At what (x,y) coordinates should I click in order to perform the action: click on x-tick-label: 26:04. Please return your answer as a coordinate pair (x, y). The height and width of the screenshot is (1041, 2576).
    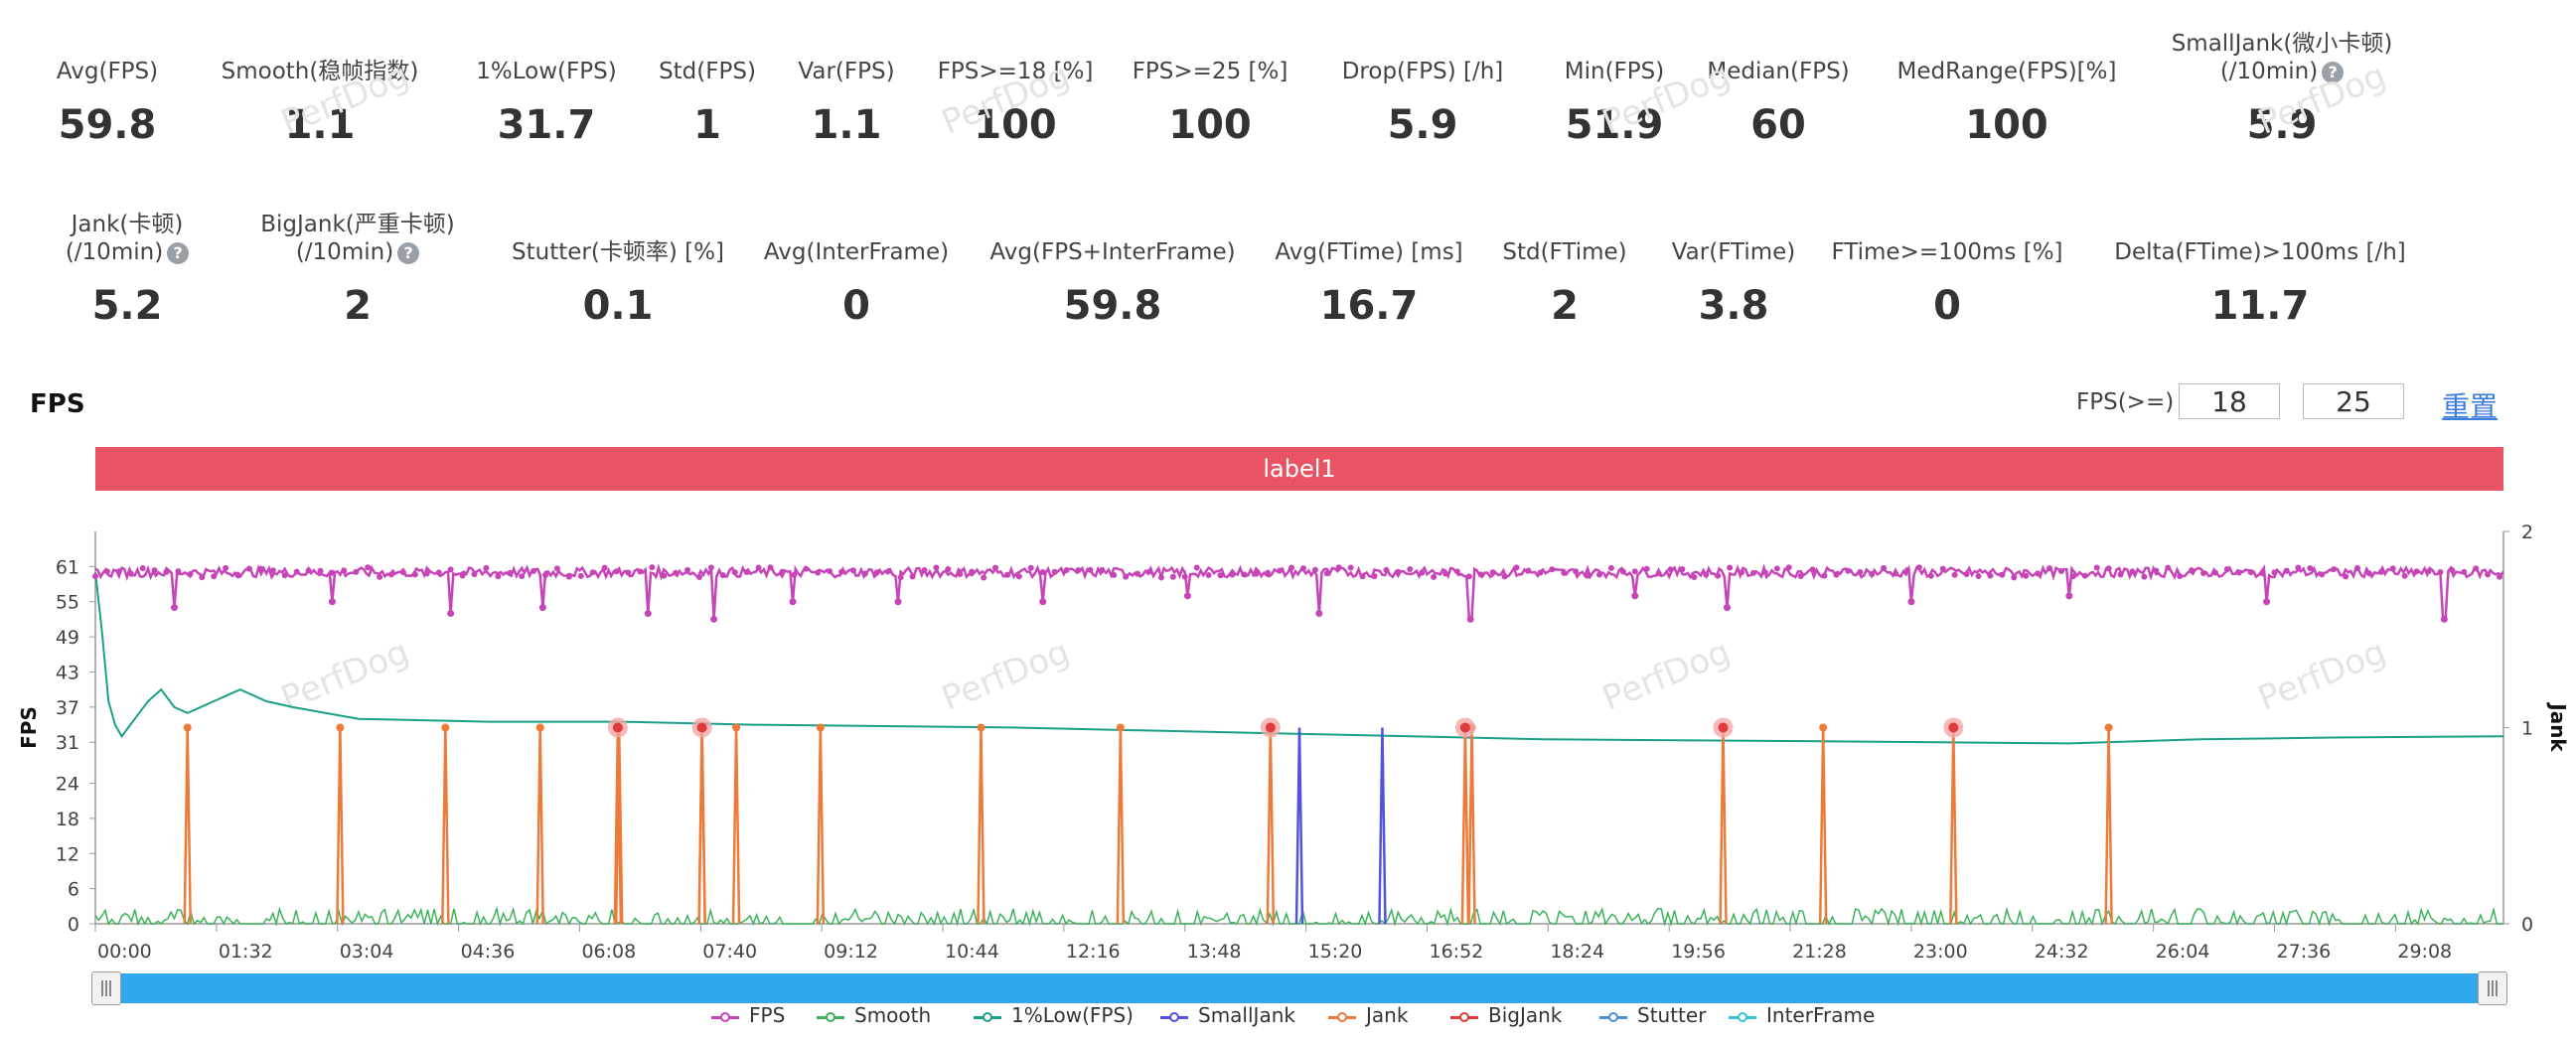
    Looking at the image, I should click on (2183, 952).